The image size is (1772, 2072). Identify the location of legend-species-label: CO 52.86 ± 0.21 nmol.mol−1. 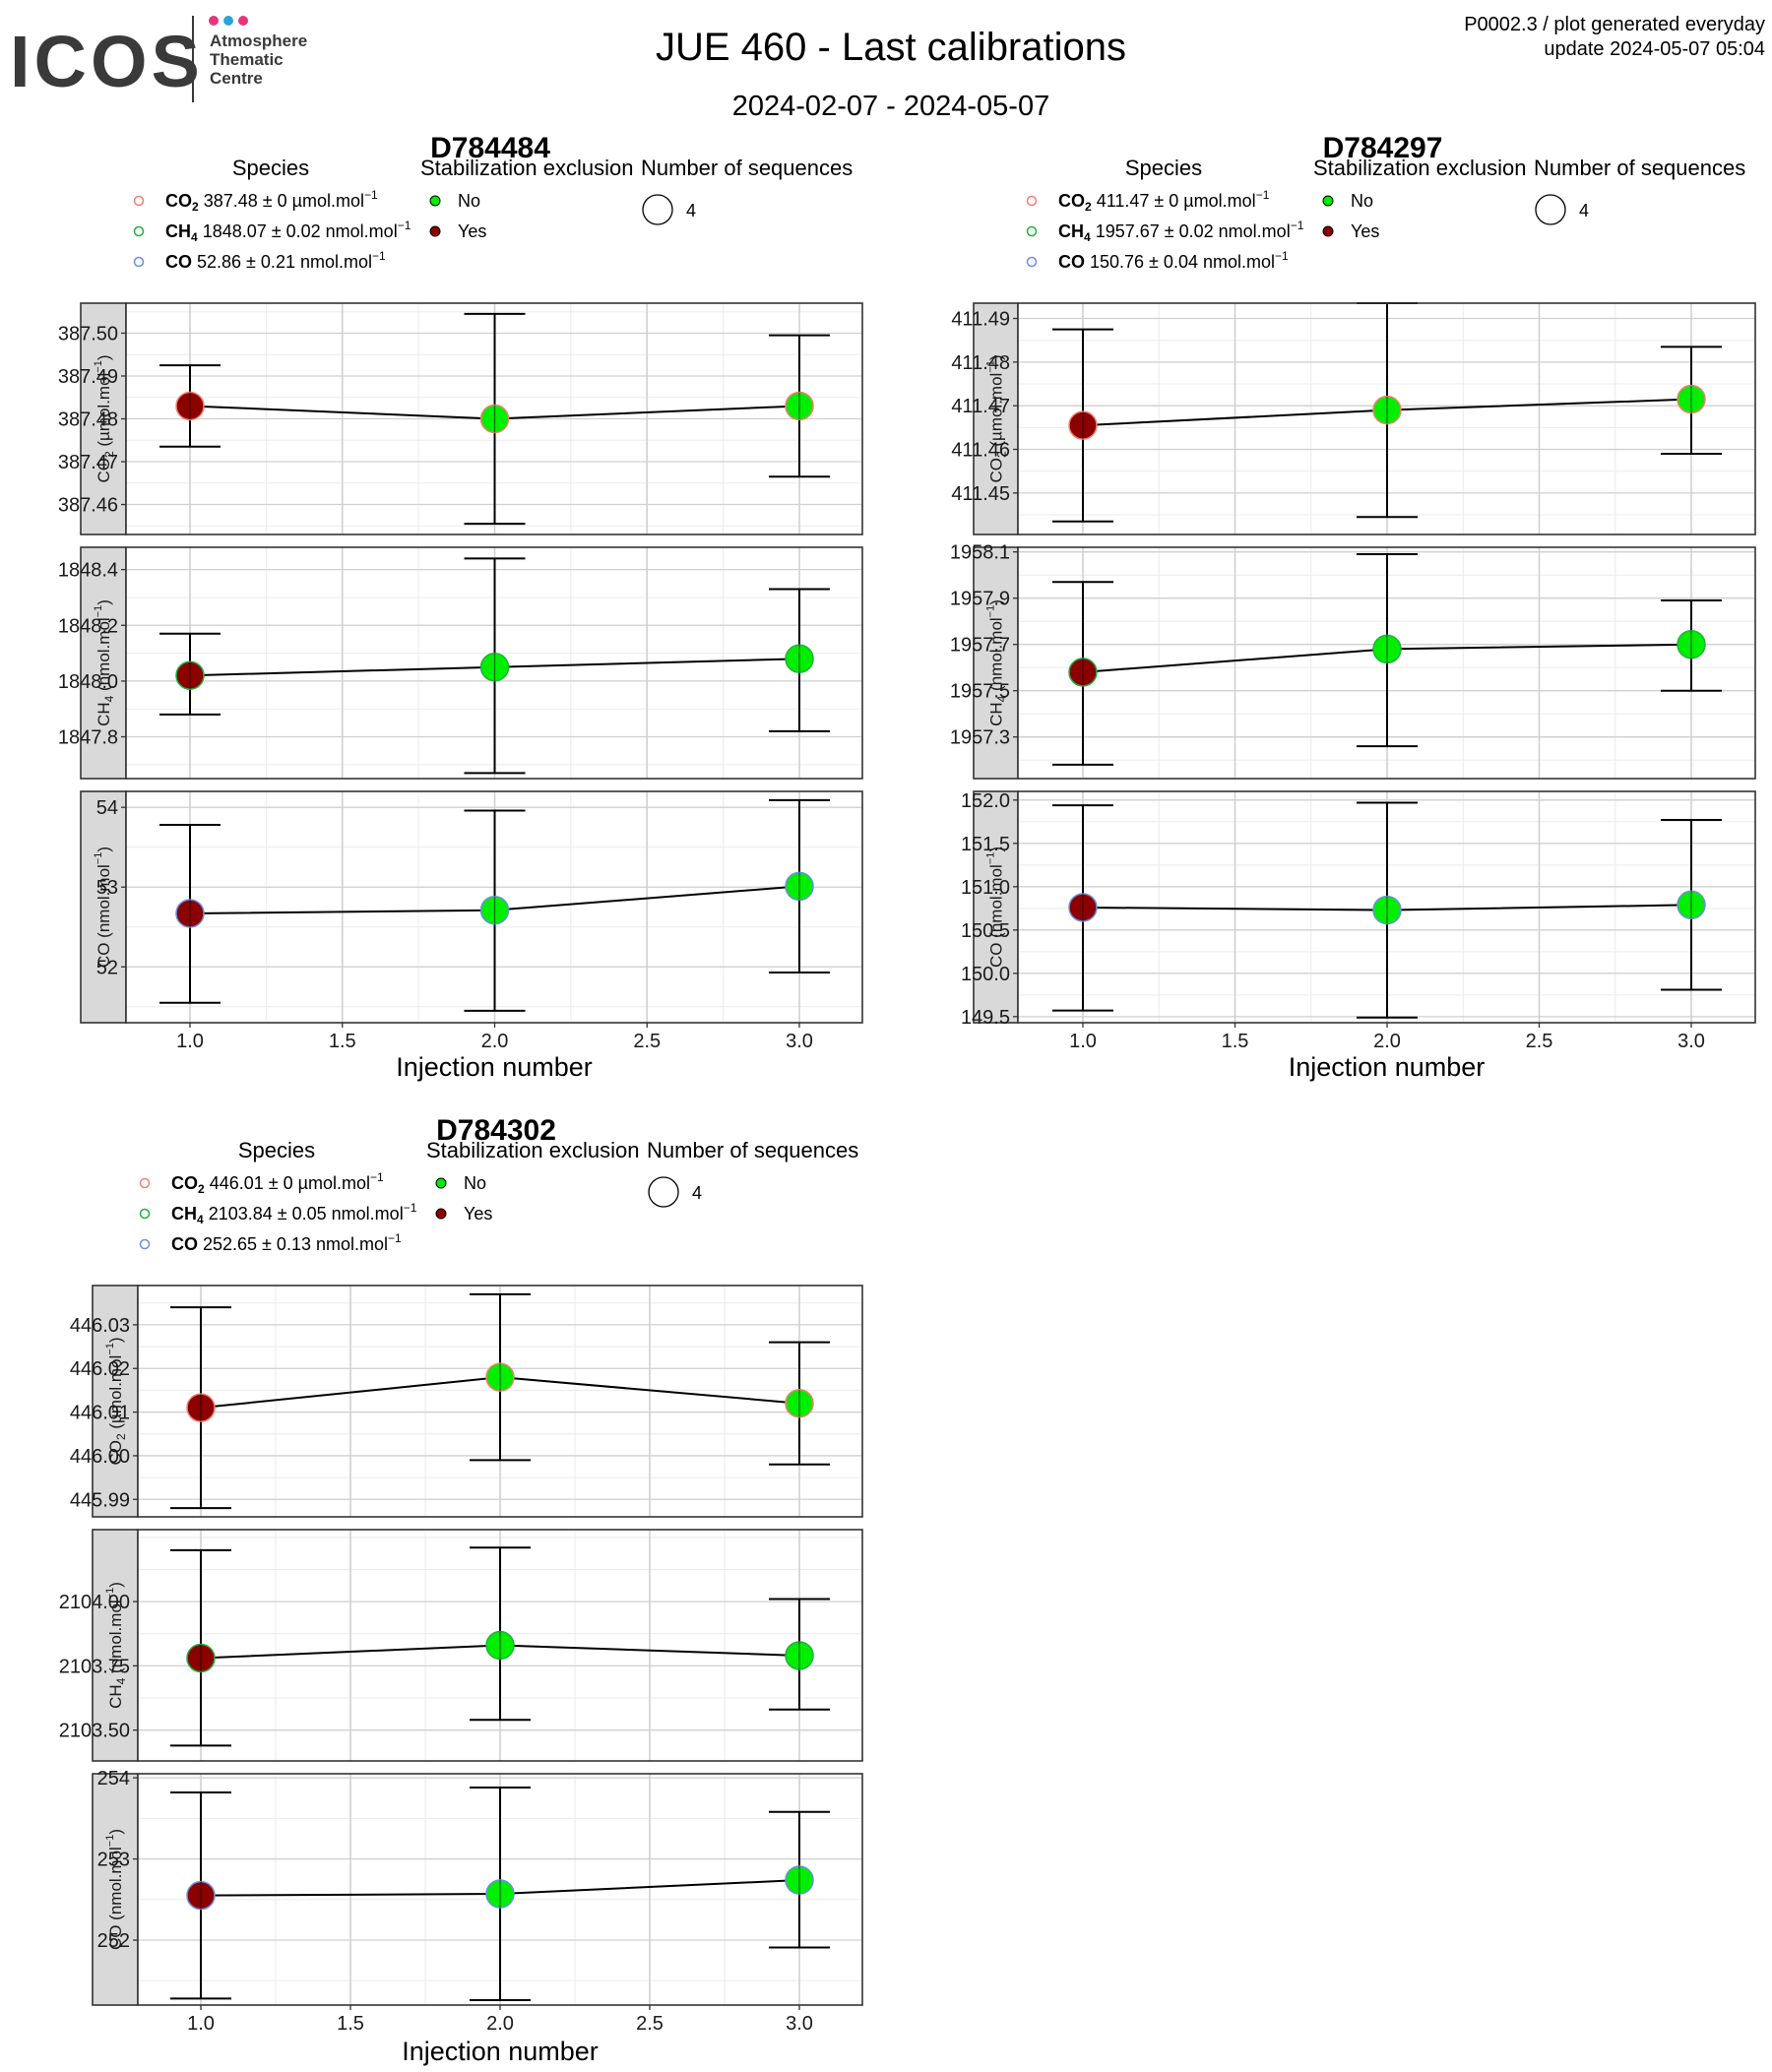
(275, 260).